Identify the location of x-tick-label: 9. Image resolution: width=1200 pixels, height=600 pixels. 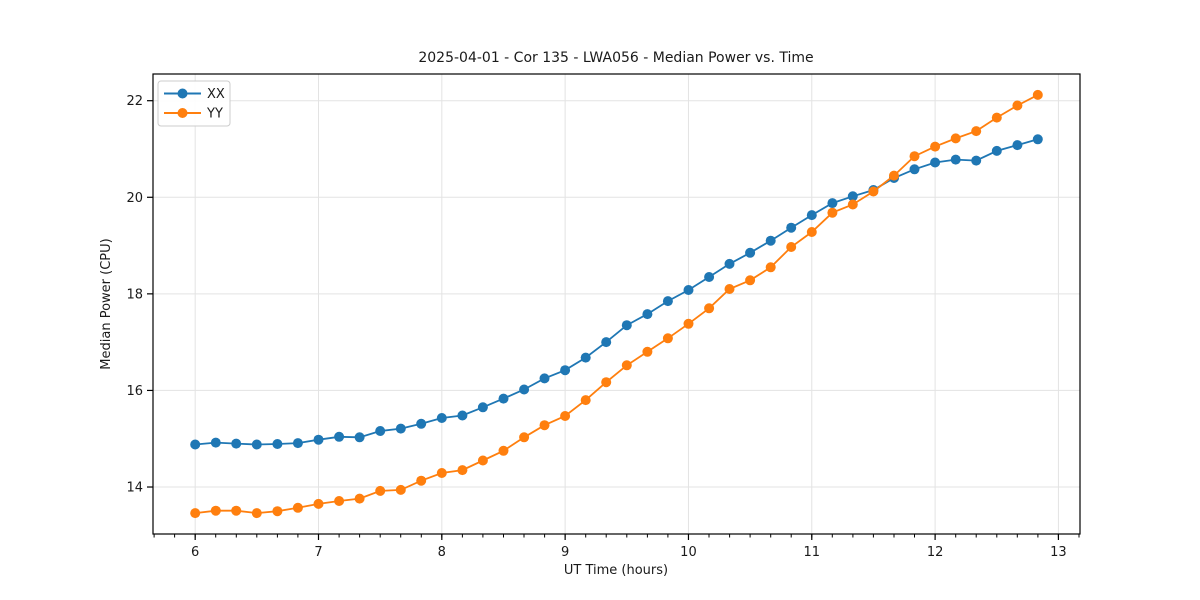
(565, 552).